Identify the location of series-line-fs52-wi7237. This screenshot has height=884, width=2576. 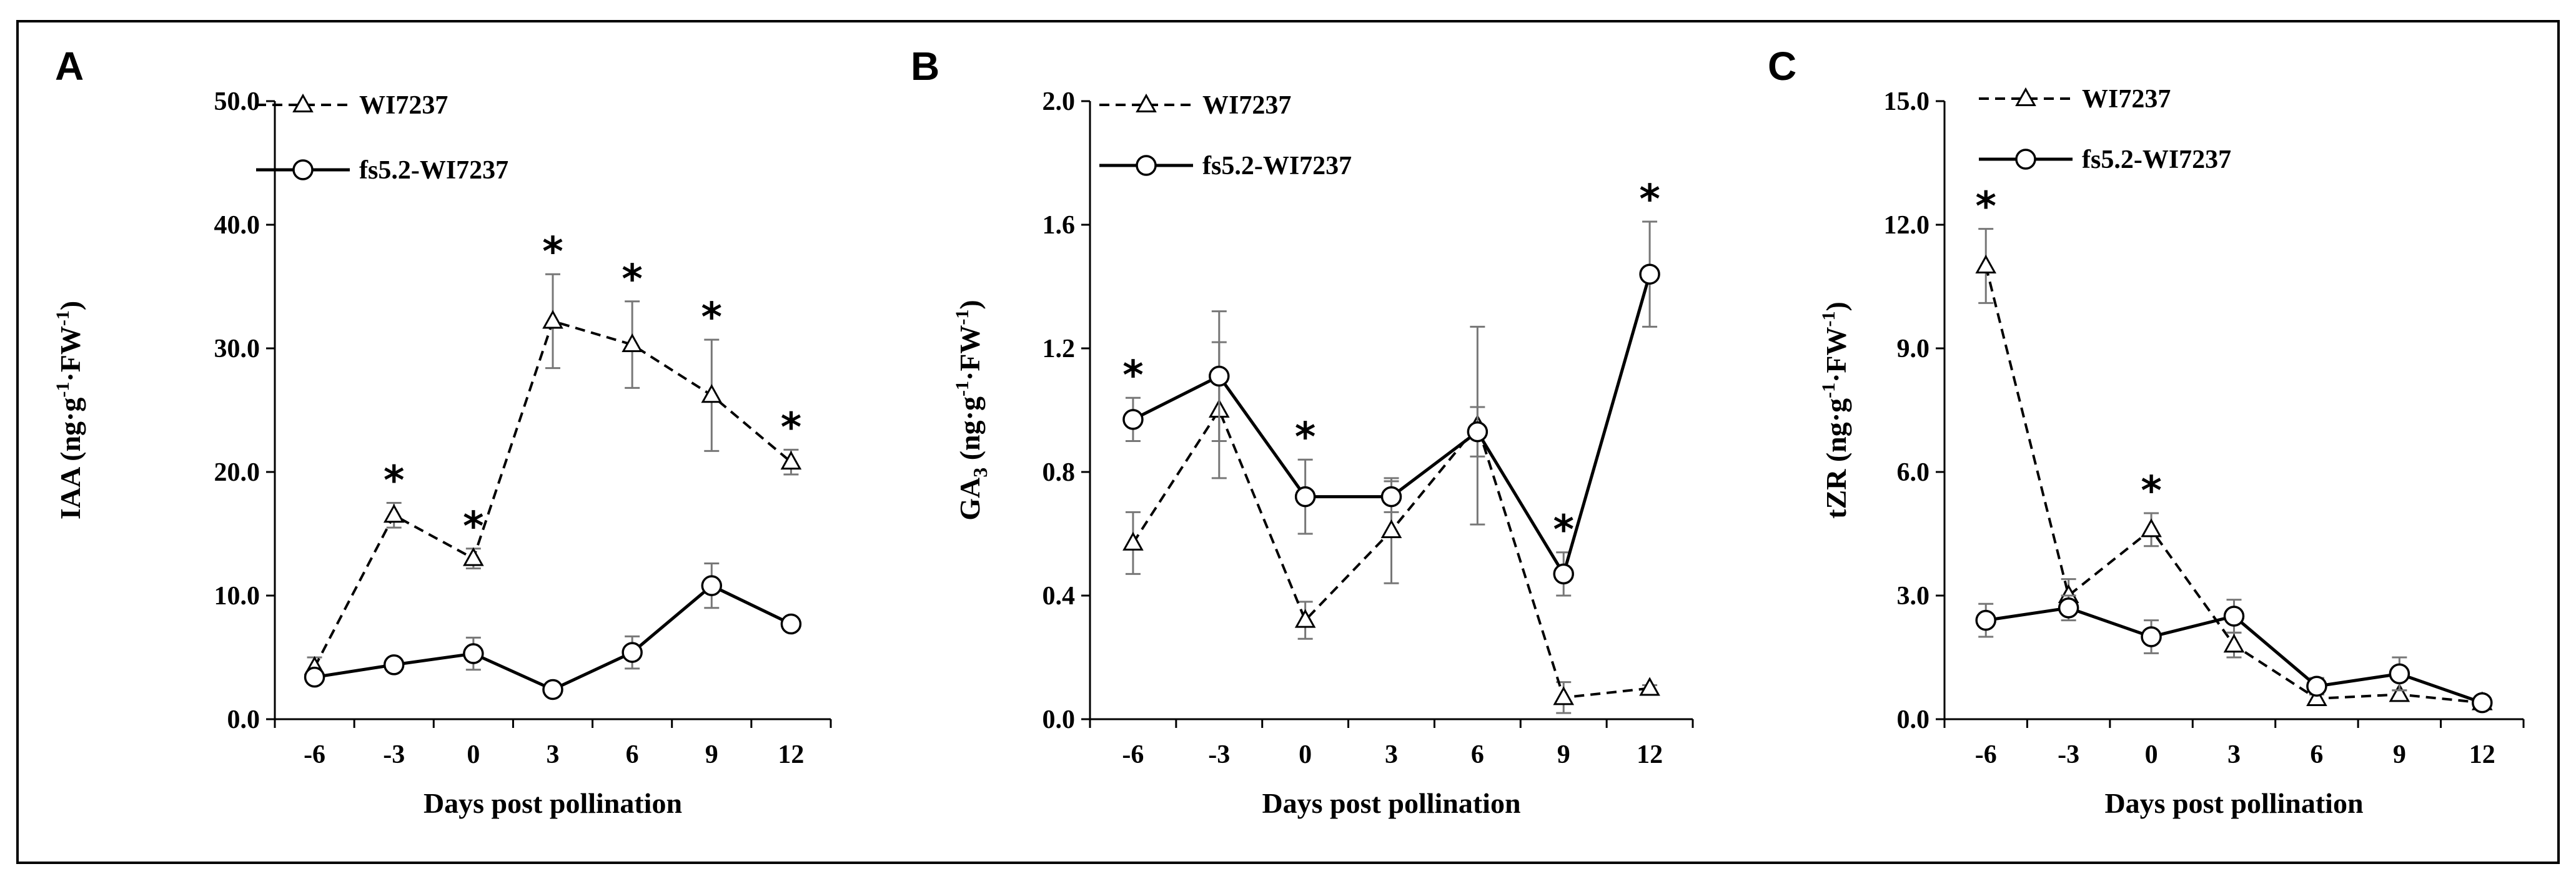
(553, 638).